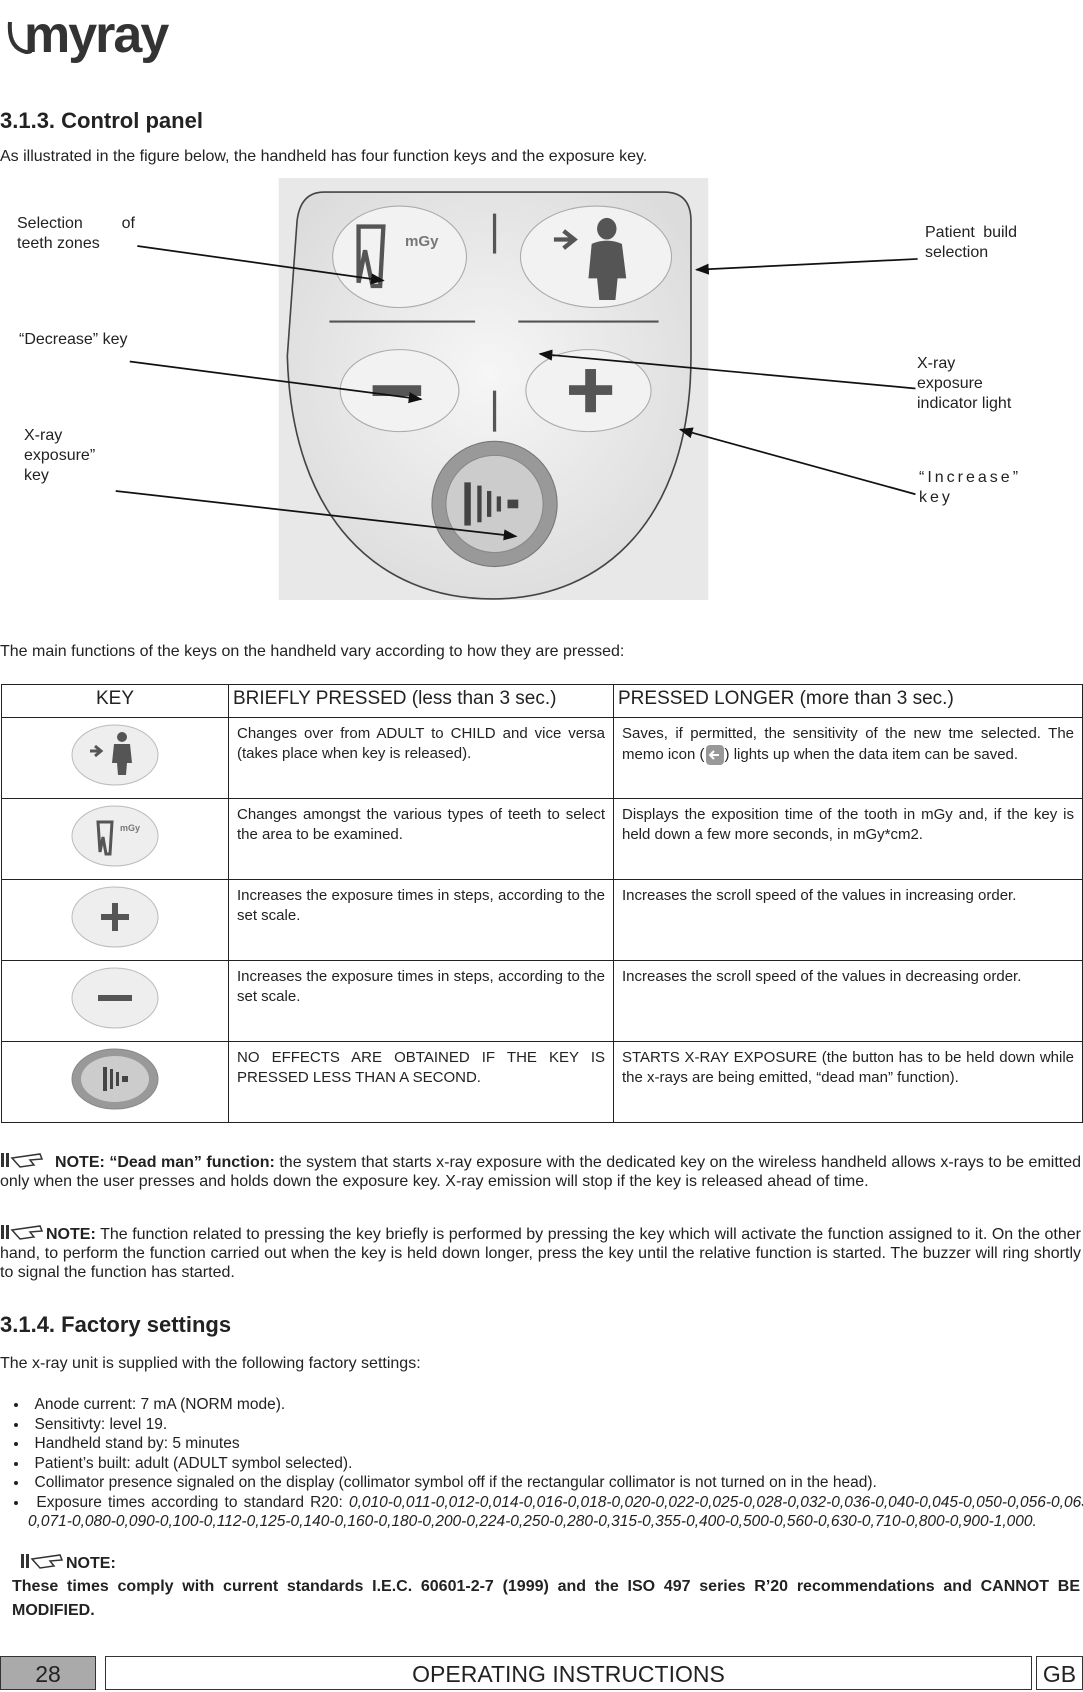 This screenshot has height=1692, width=1083. What do you see at coordinates (568, 1673) in the screenshot?
I see `footer-title: OPERATING INSTRUCTIONS` at bounding box center [568, 1673].